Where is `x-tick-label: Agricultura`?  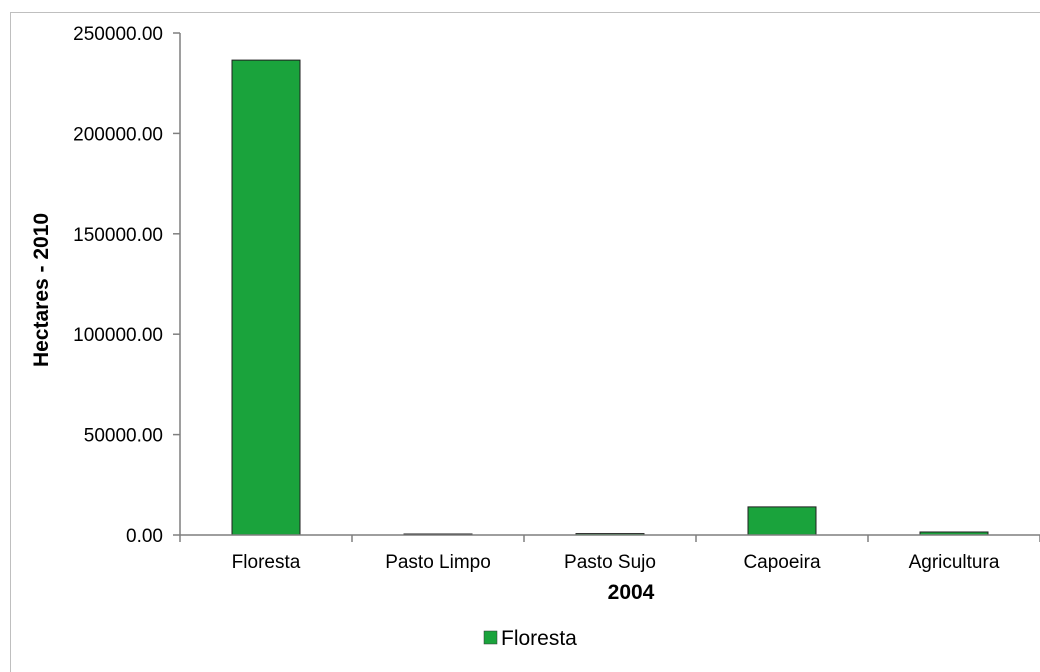 x-tick-label: Agricultura is located at coordinates (954, 562).